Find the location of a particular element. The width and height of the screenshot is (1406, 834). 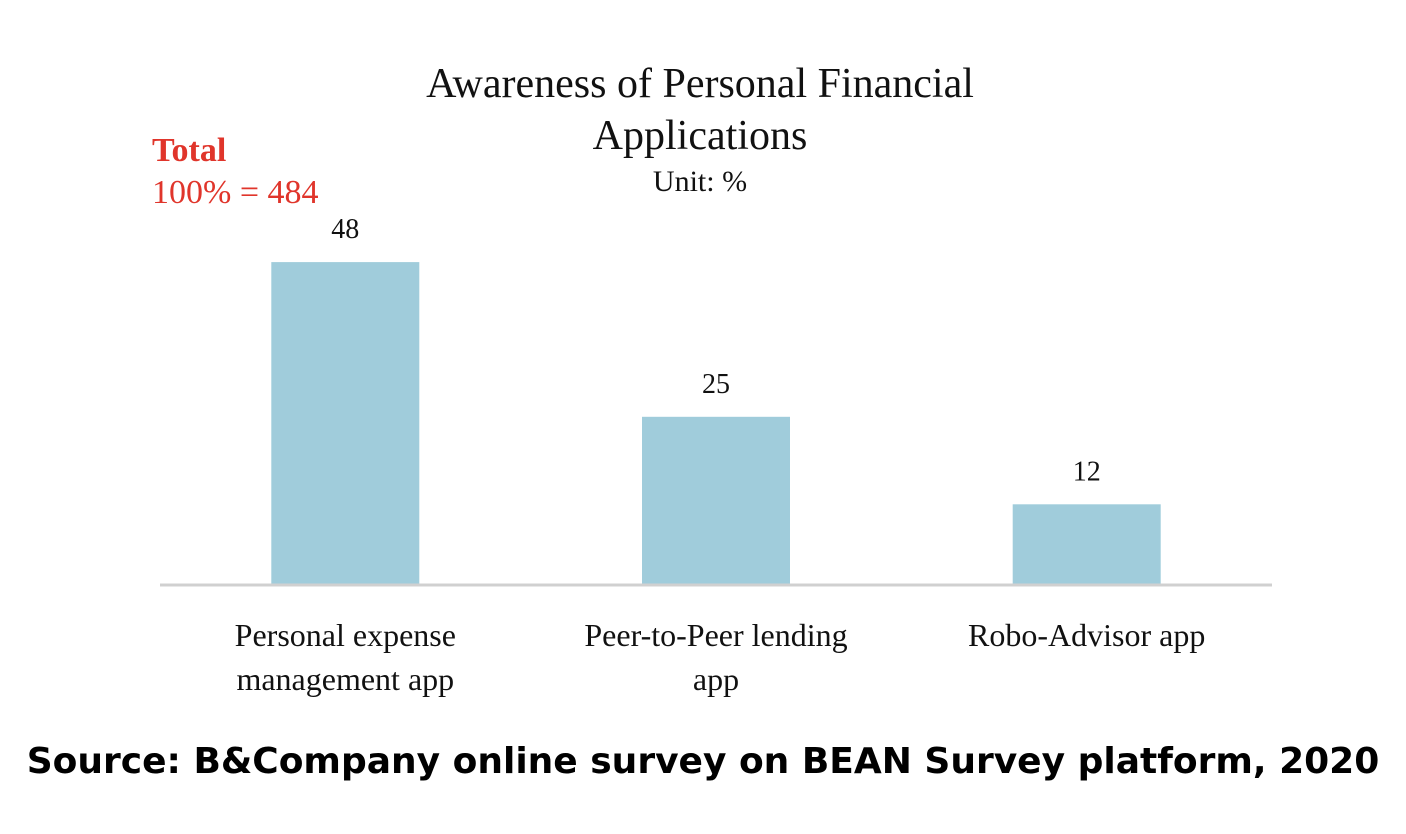

chart-title-line-1: Awareness of Personal Financial is located at coordinates (700, 84).